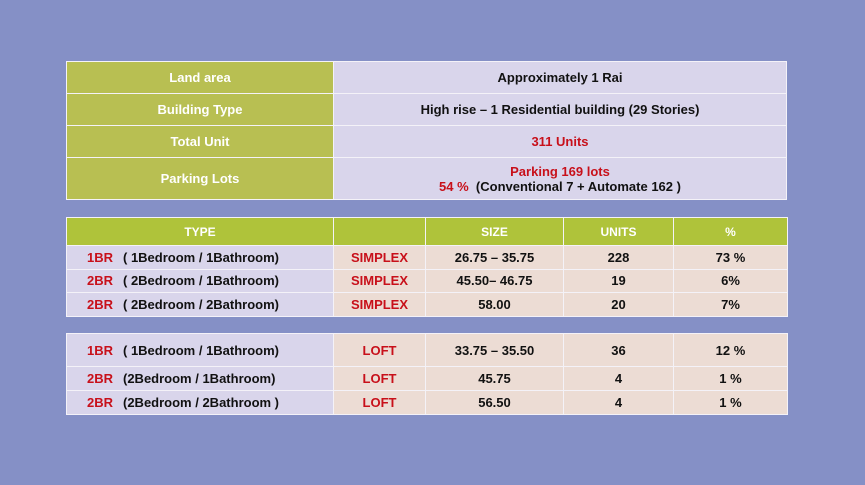 The height and width of the screenshot is (485, 865). Describe the element at coordinates (560, 141) in the screenshot. I see `summary-value: 311 Units` at that location.